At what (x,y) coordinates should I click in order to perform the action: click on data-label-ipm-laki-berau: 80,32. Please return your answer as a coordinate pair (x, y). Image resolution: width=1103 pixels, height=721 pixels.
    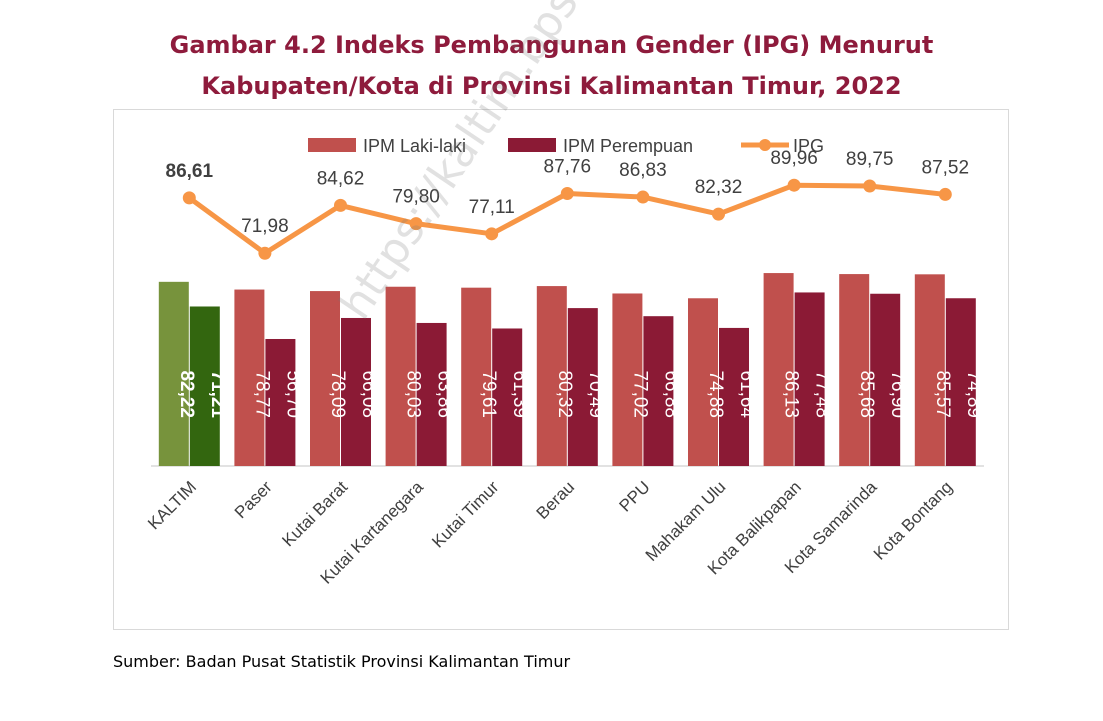
    Looking at the image, I should click on (564, 394).